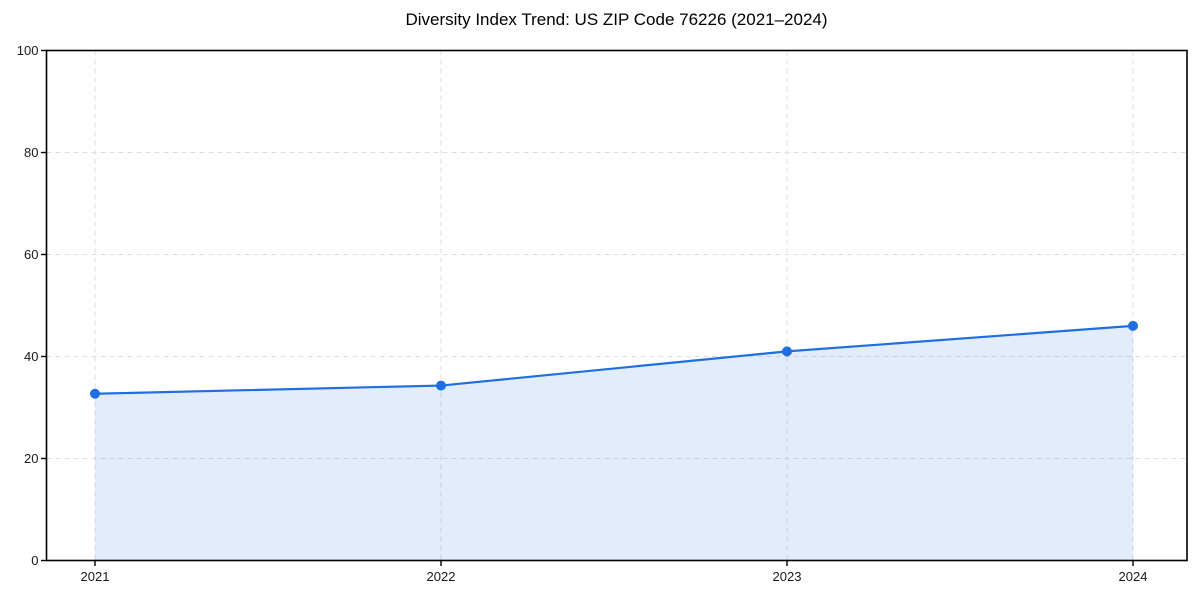 The image size is (1200, 600). Describe the element at coordinates (95, 576) in the screenshot. I see `x-tick-label: 2021` at that location.